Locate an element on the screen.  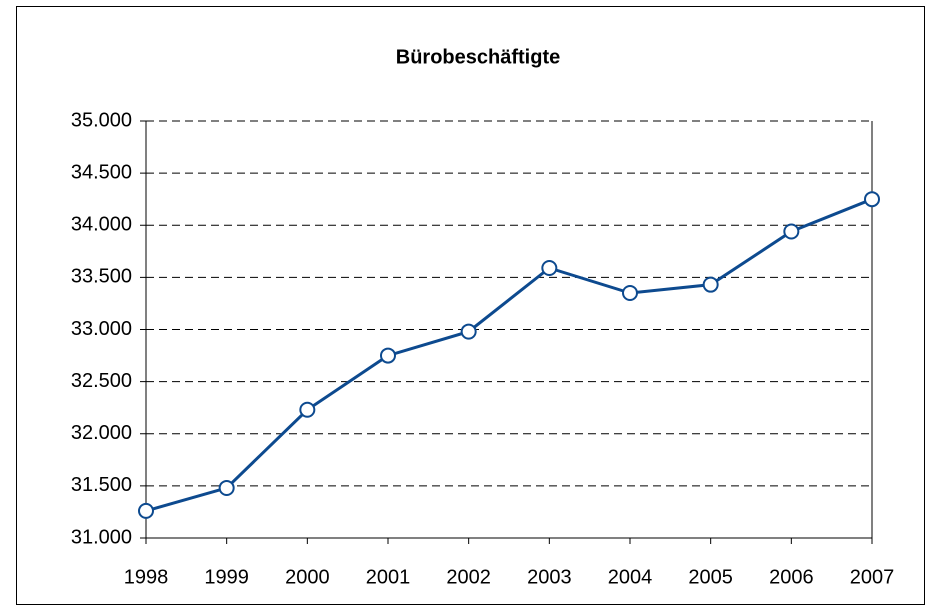
x-tick-label: 1998 is located at coordinates (146, 577).